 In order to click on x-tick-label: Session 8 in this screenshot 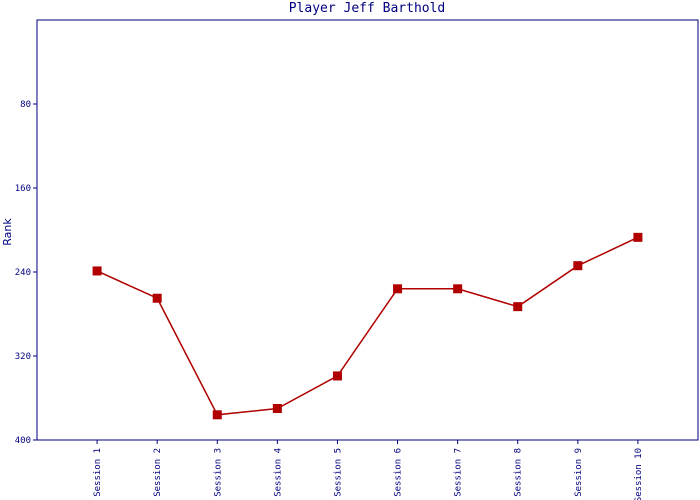, I will do `click(519, 472)`.